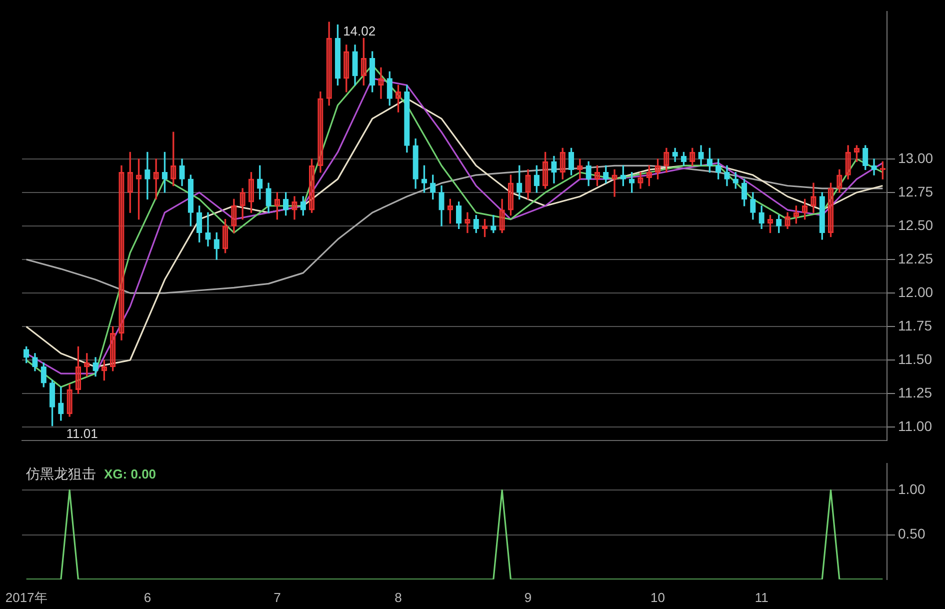 The height and width of the screenshot is (609, 945). Describe the element at coordinates (277, 597) in the screenshot. I see `x-tick-label: 7` at that location.